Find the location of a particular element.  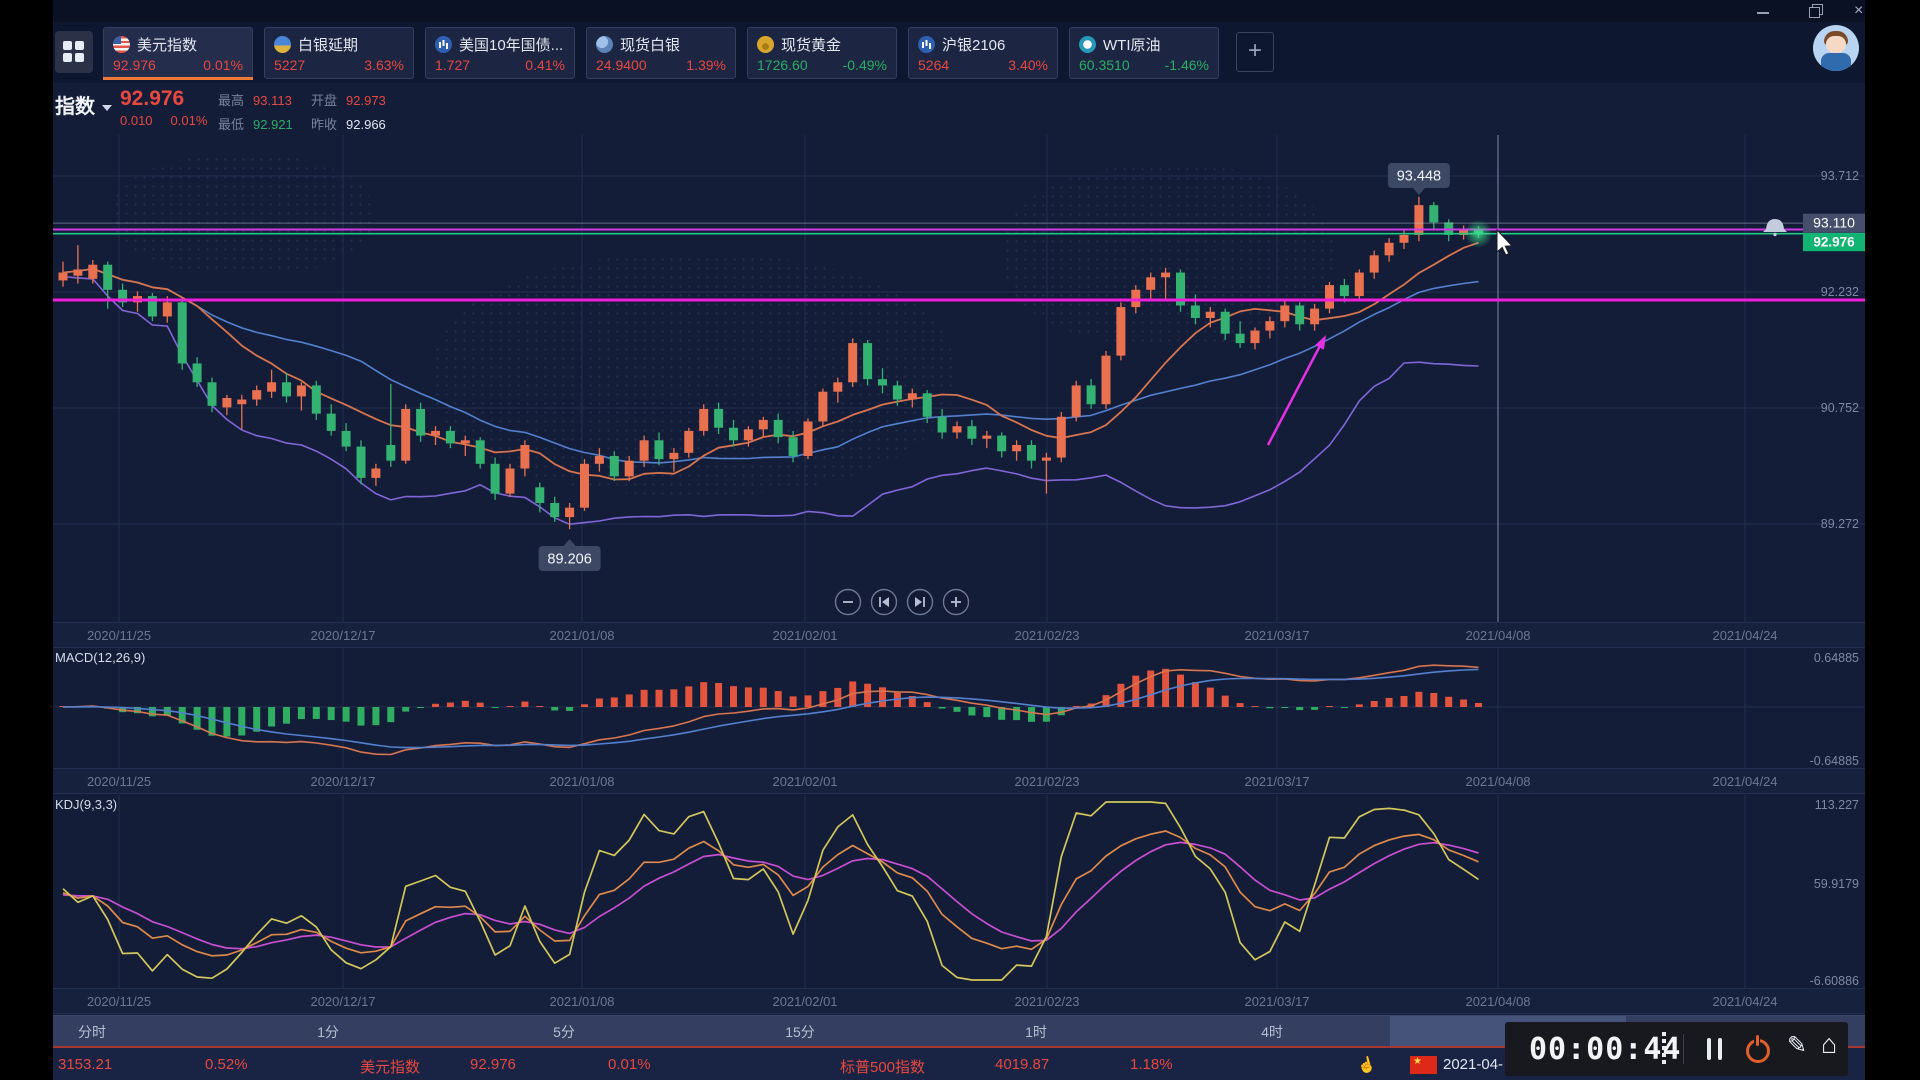

tab-price: 24.9400 is located at coordinates (621, 65).